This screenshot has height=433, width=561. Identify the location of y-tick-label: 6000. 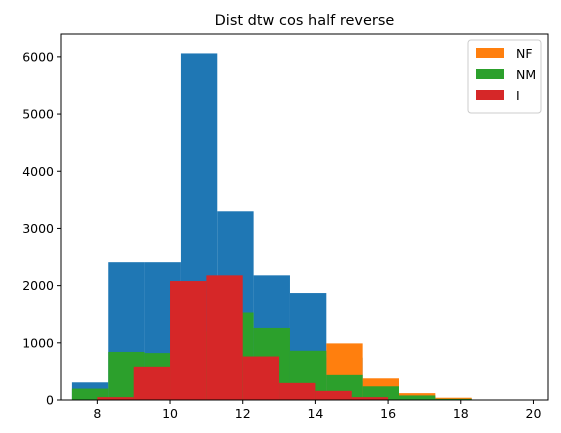
(38, 56).